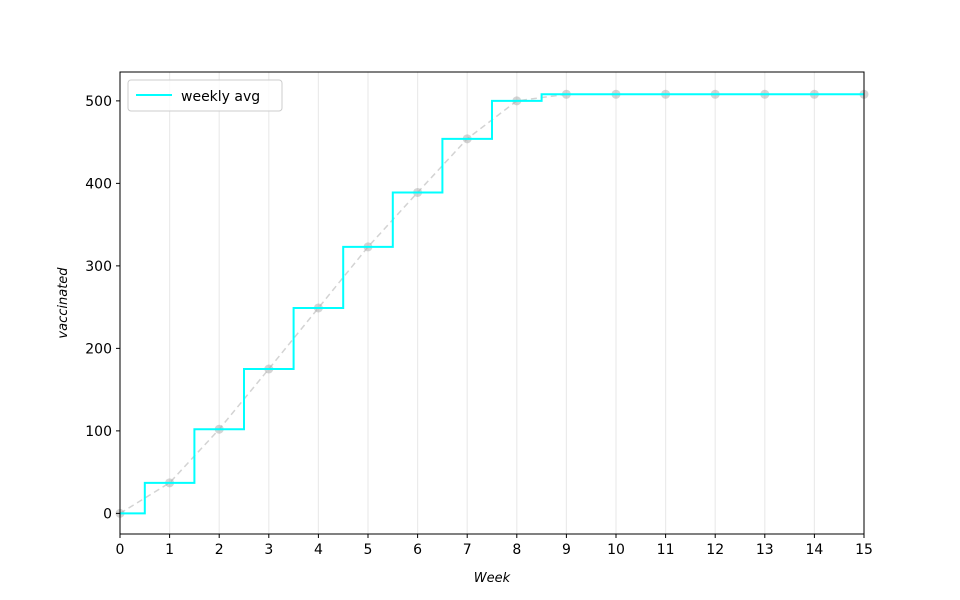  Describe the element at coordinates (107, 514) in the screenshot. I see `y-tick-label: 0` at that location.